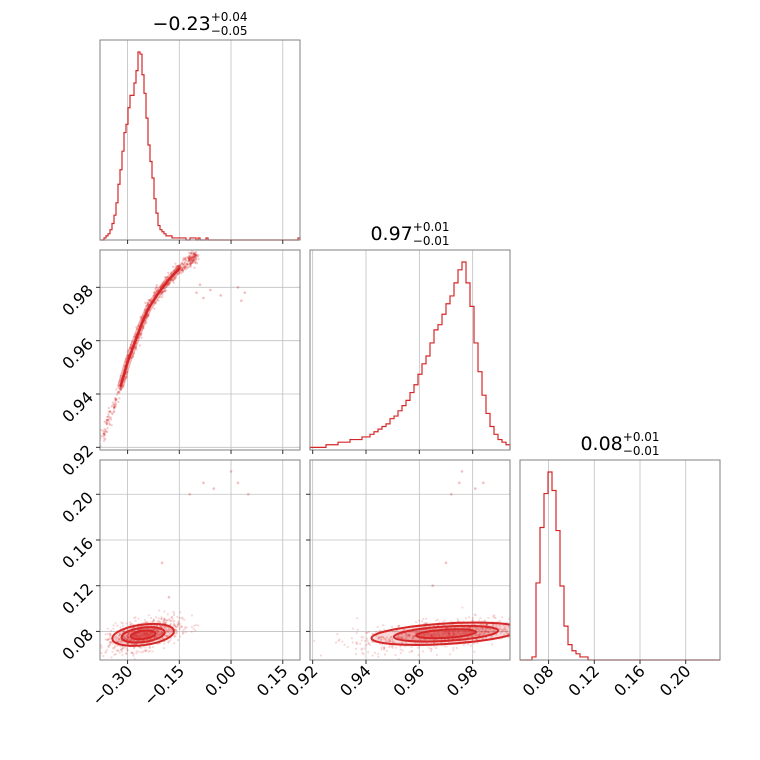 The width and height of the screenshot is (760, 760). Describe the element at coordinates (220, 680) in the screenshot. I see `x-tick-label: 0.00` at that location.